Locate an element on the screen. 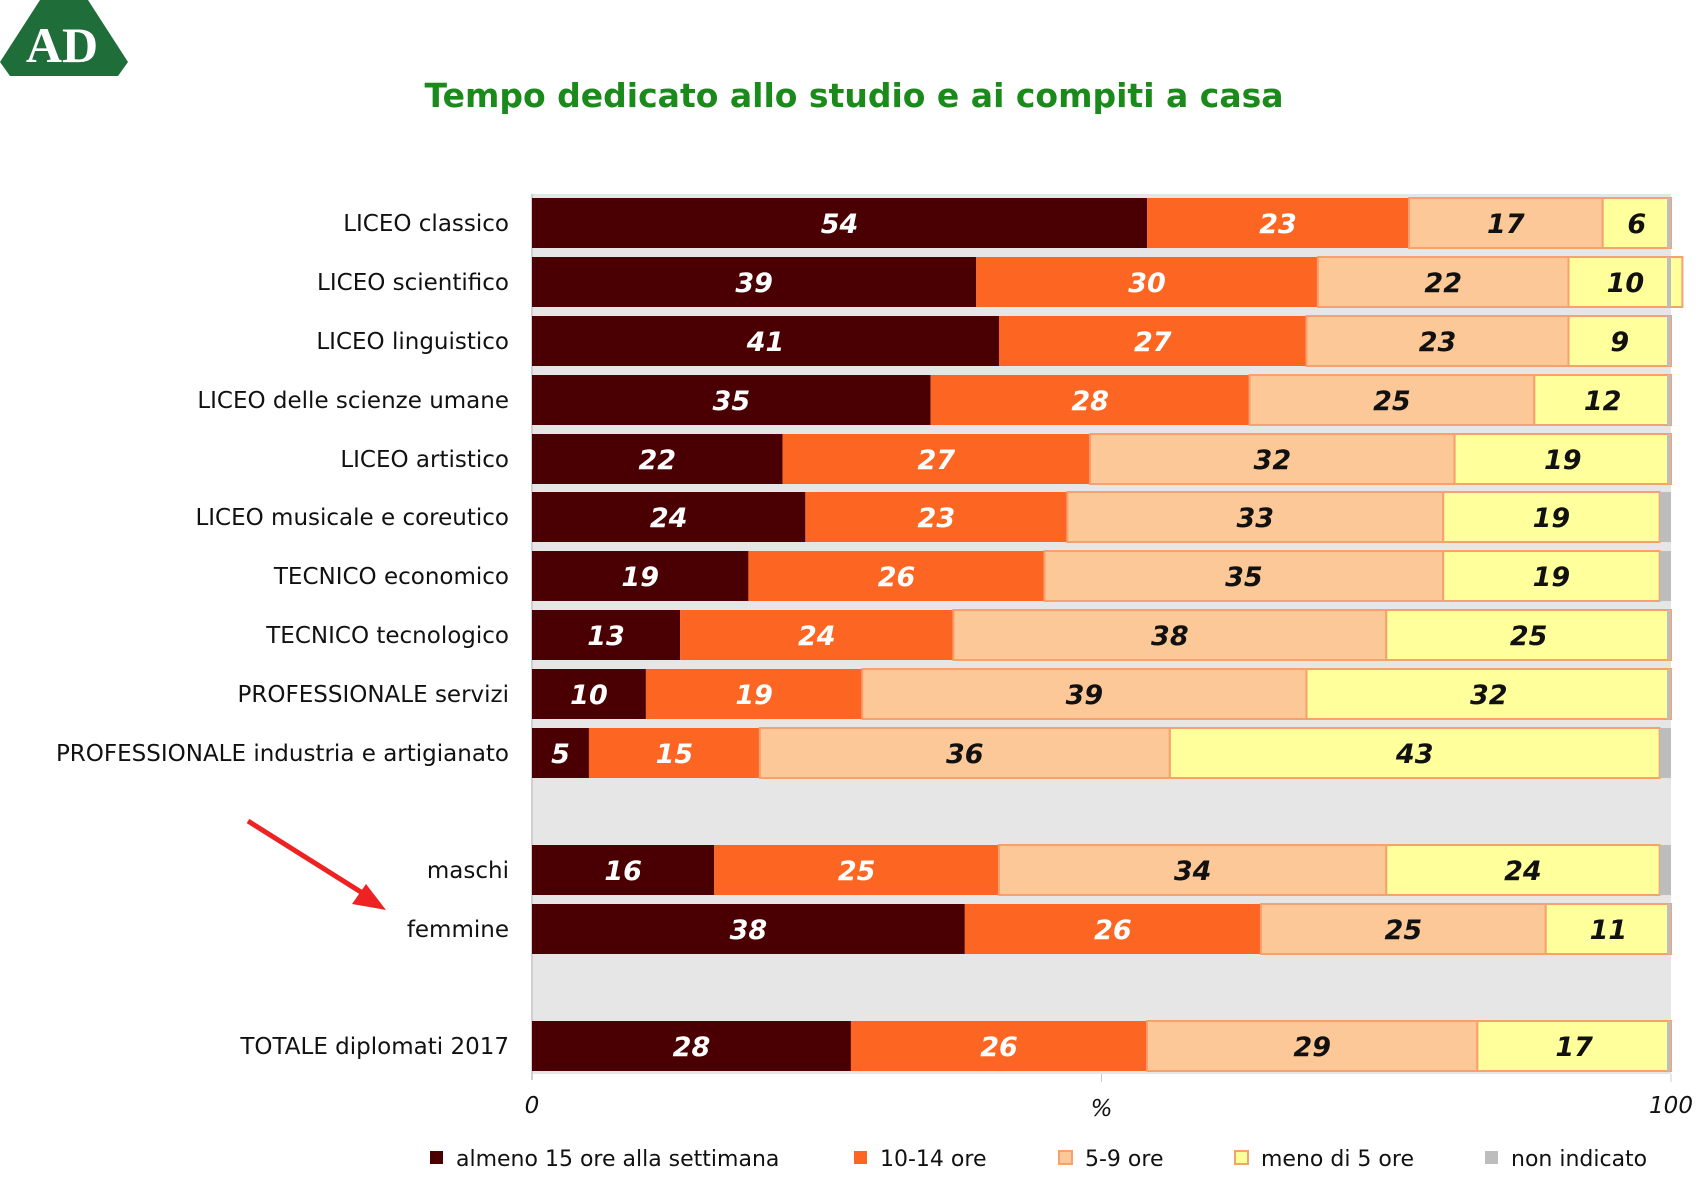 The height and width of the screenshot is (1200, 1698). data-label: 32 is located at coordinates (1273, 460).